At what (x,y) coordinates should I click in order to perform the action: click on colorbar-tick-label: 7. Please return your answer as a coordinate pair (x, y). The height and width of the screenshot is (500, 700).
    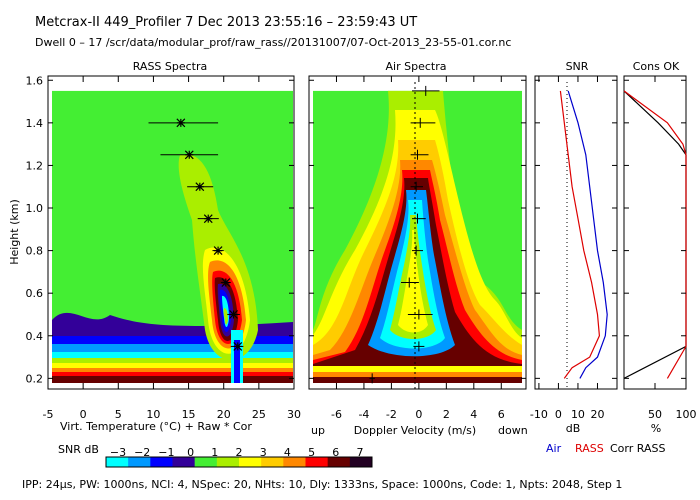
    Looking at the image, I should click on (360, 452).